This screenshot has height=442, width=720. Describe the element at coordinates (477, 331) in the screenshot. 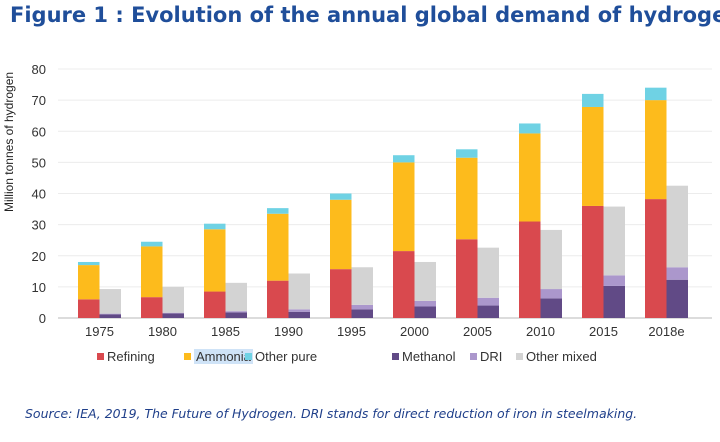

I see `x-tick-label: 2005` at that location.